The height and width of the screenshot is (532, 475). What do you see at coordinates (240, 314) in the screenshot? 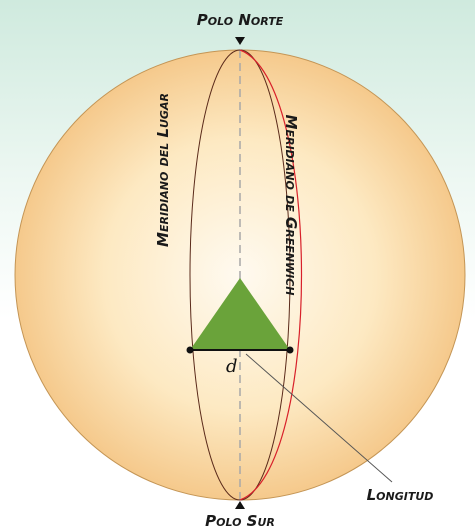
I see `longitude-angle` at bounding box center [240, 314].